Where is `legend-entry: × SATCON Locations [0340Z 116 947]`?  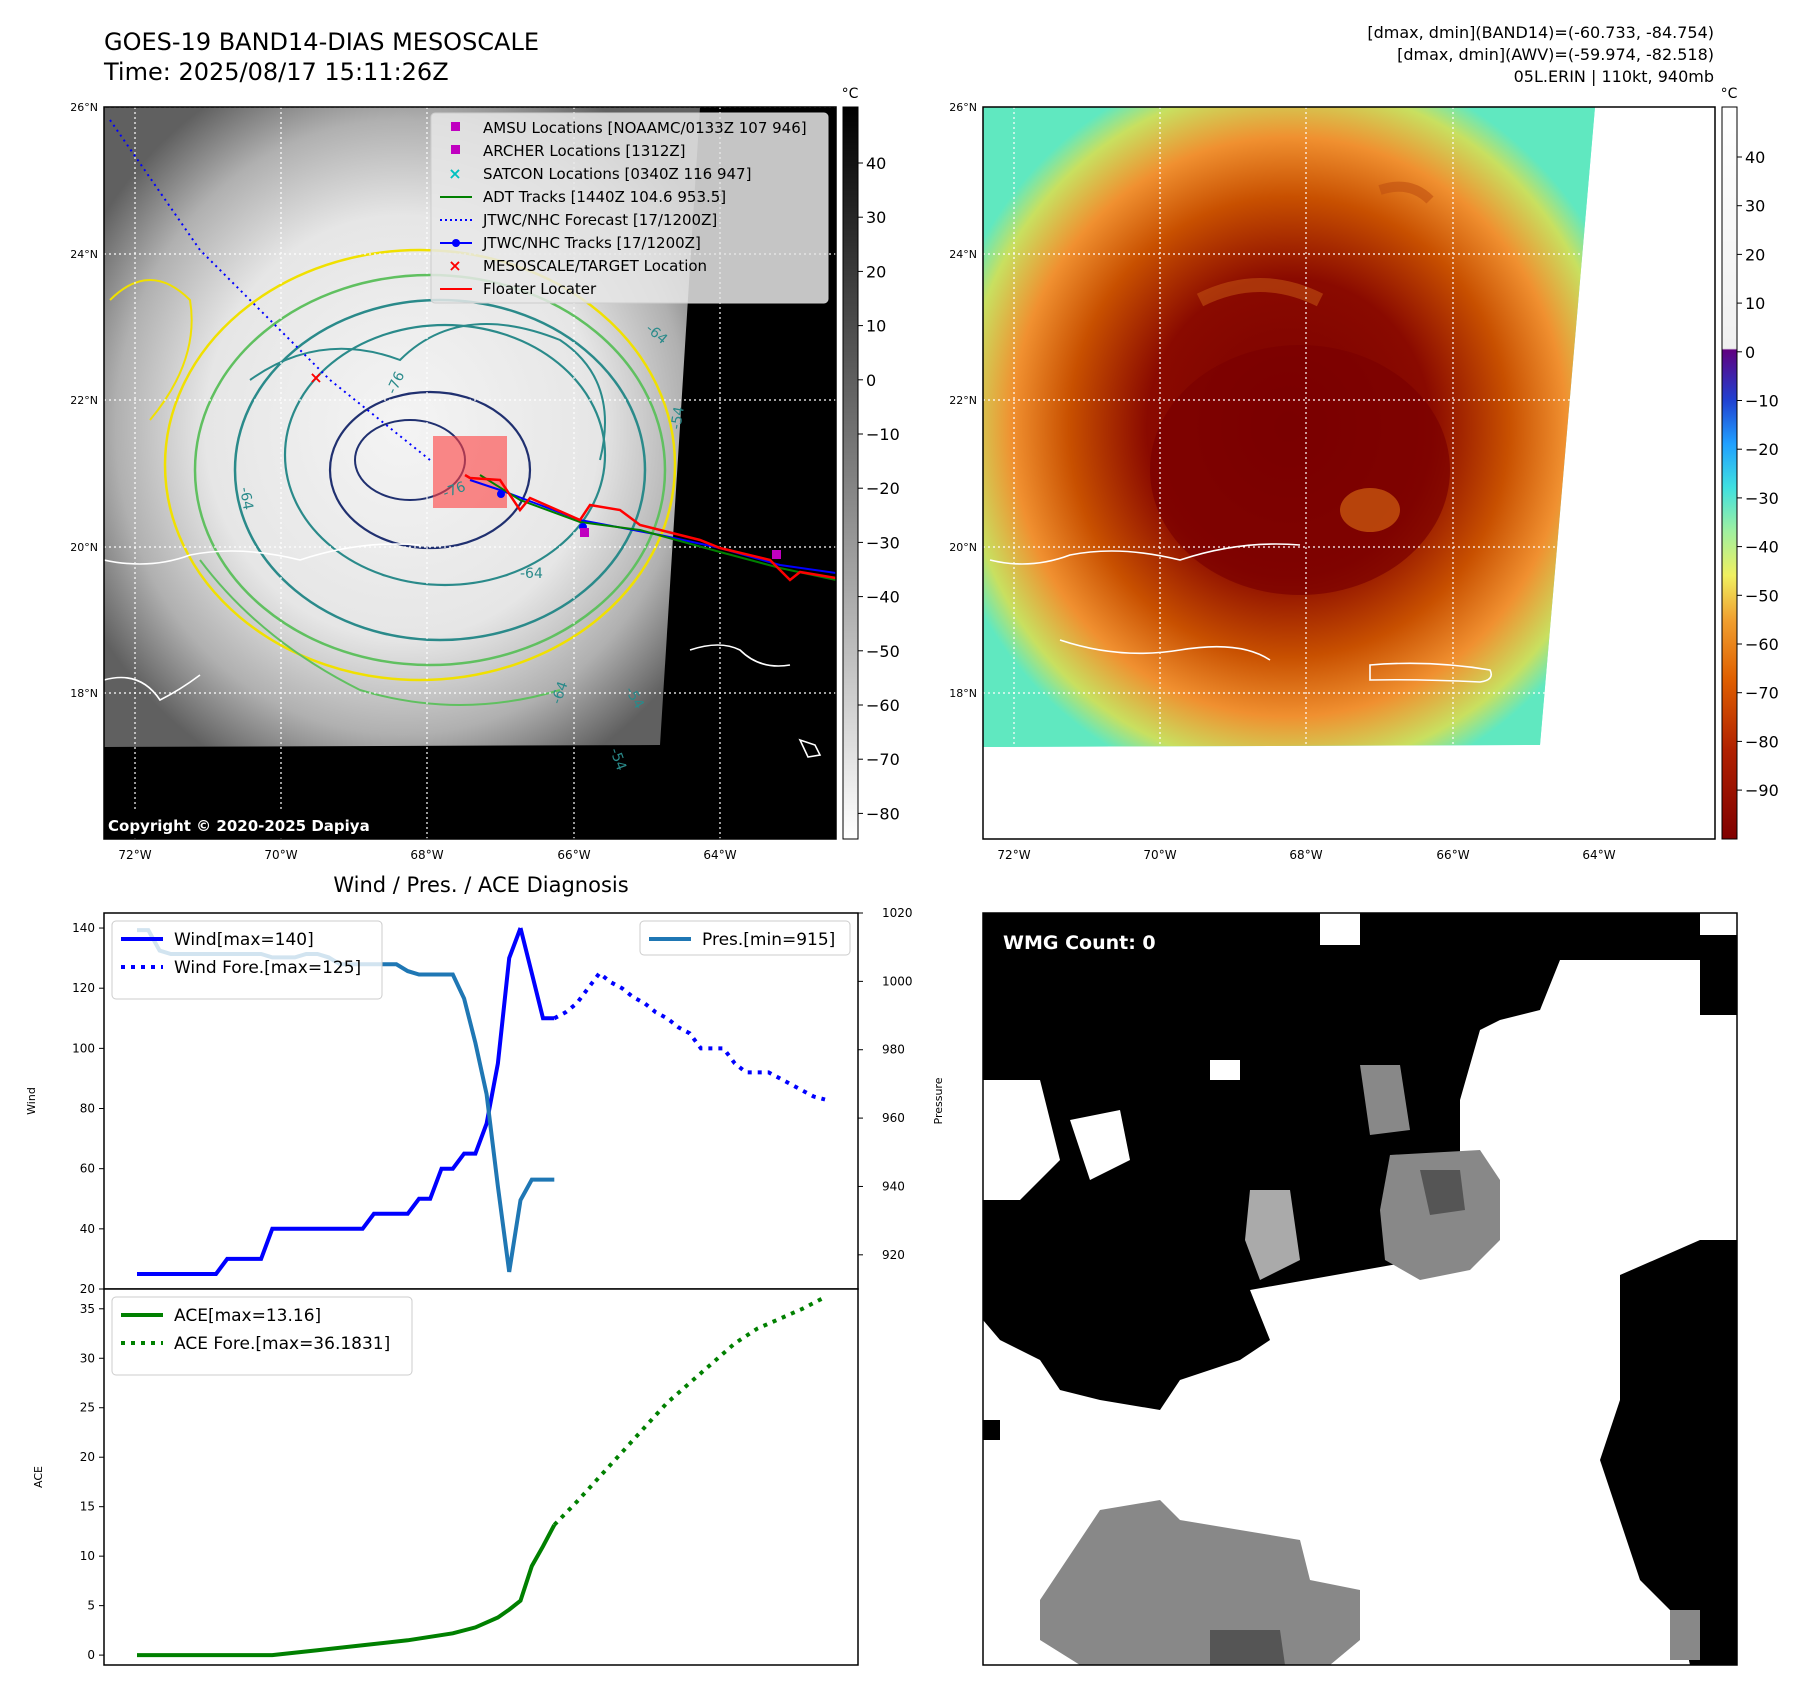
legend-entry: × SATCON Locations [0340Z 116 947] is located at coordinates (599, 173).